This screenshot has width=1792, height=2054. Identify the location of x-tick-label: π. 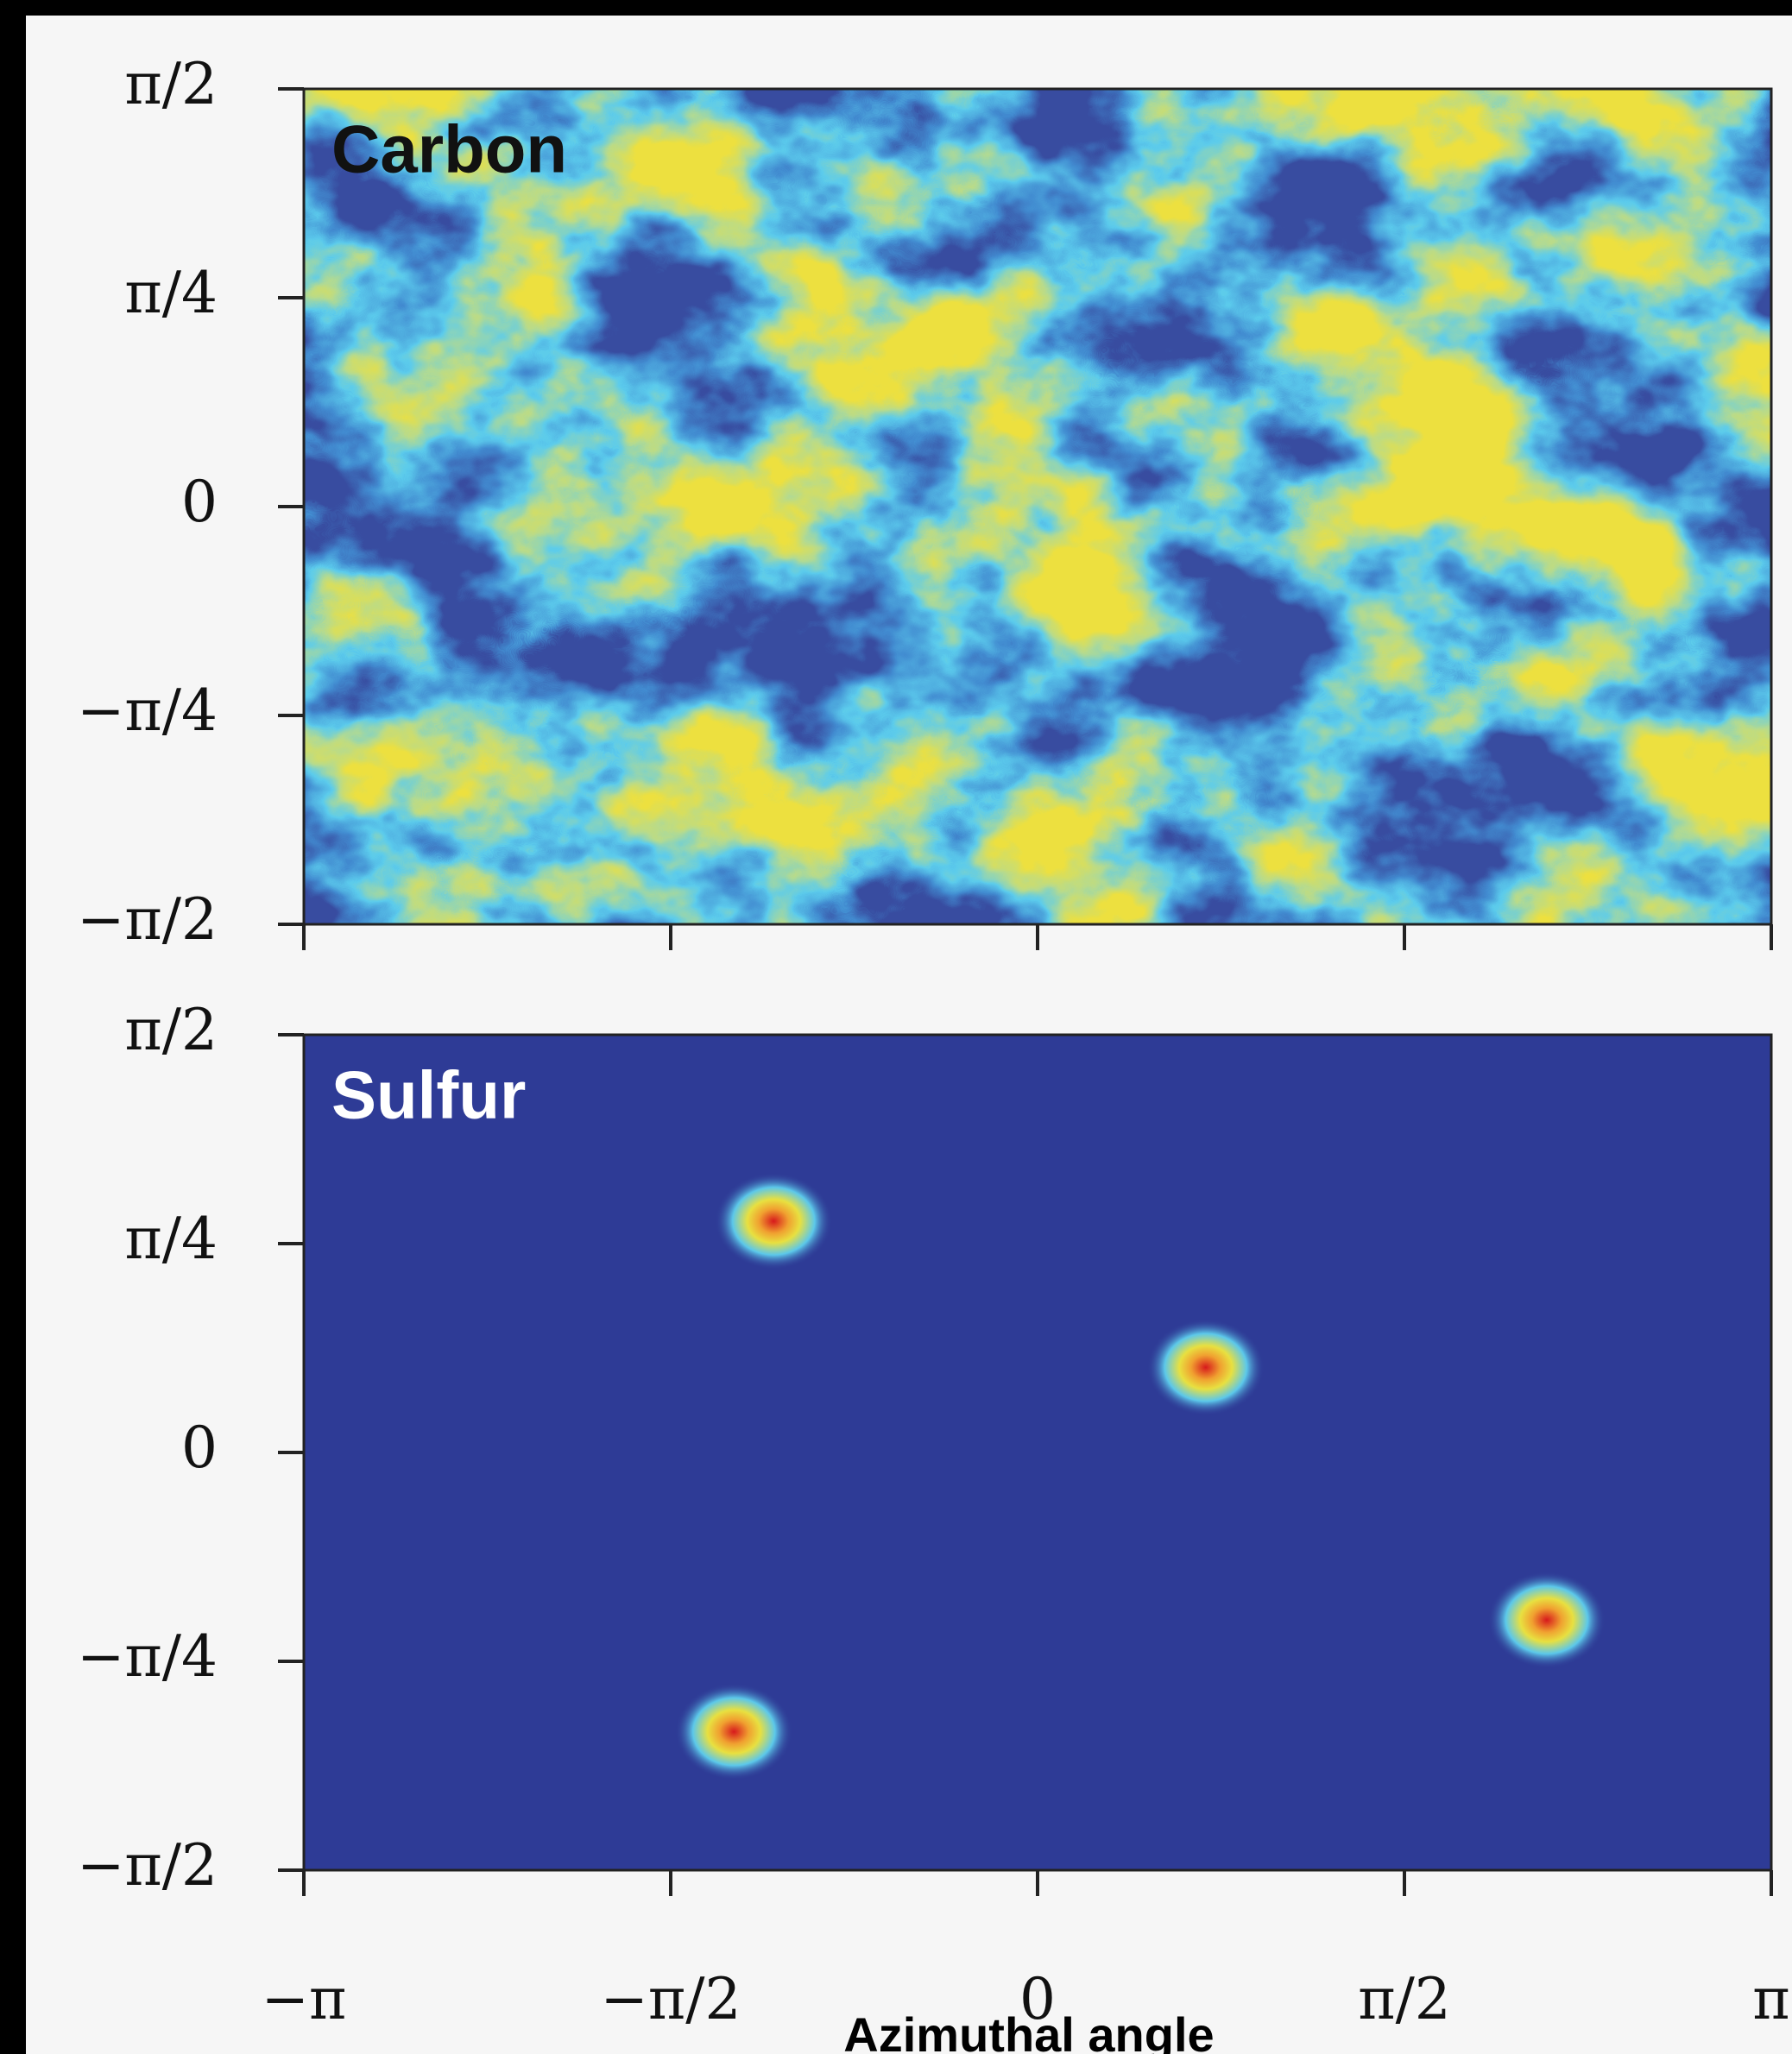
(1770, 1999).